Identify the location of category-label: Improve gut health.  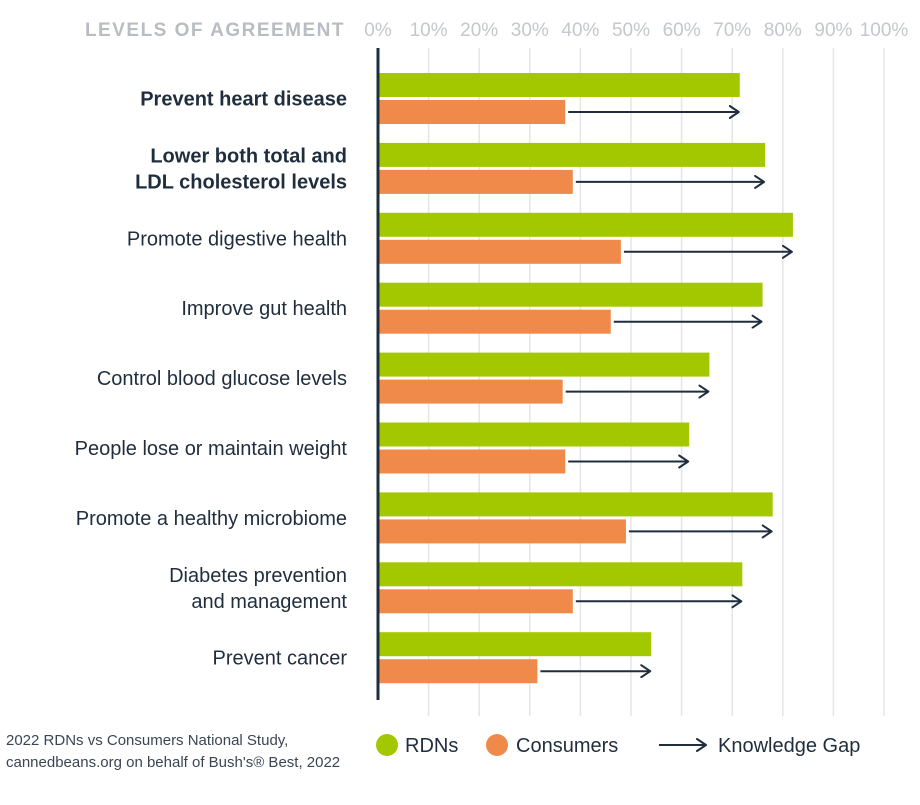
(264, 309).